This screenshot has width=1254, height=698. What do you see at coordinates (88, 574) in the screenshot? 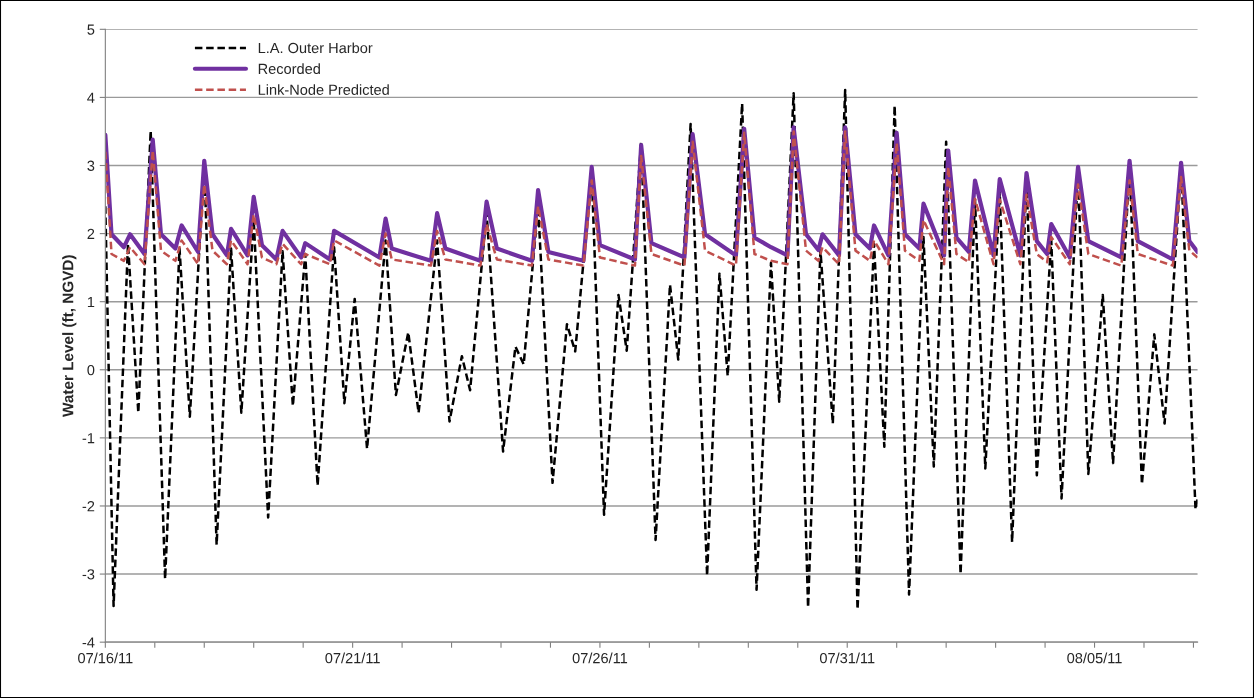
I see `y-tick-label: -3` at bounding box center [88, 574].